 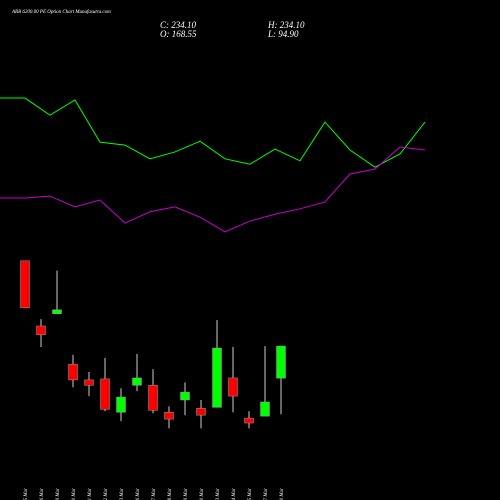 What do you see at coordinates (202, 494) in the screenshot?
I see `x-tick-label: 20 Mar` at bounding box center [202, 494].